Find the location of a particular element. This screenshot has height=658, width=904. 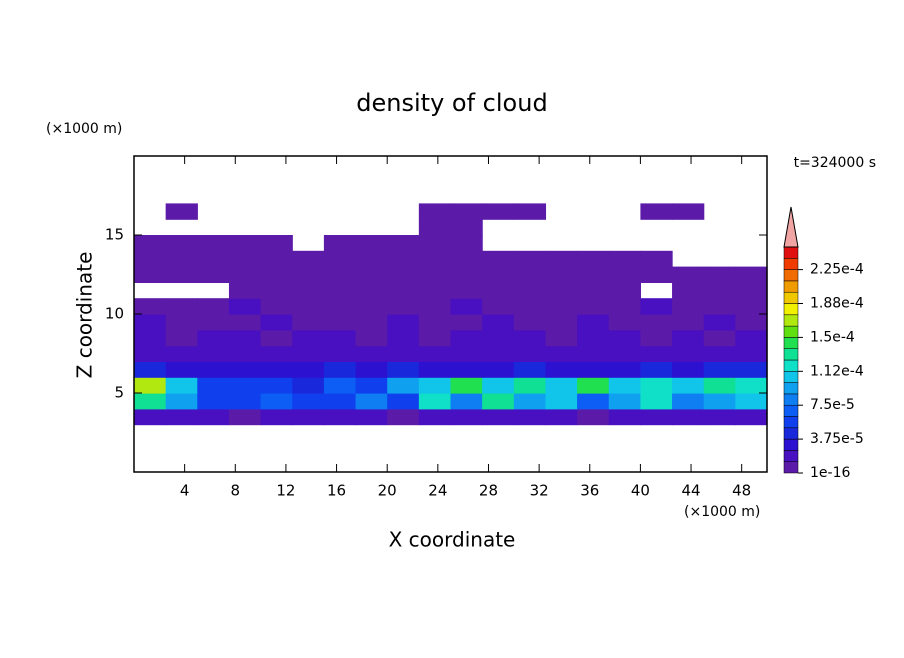

x-tick-label: 20 is located at coordinates (387, 491).